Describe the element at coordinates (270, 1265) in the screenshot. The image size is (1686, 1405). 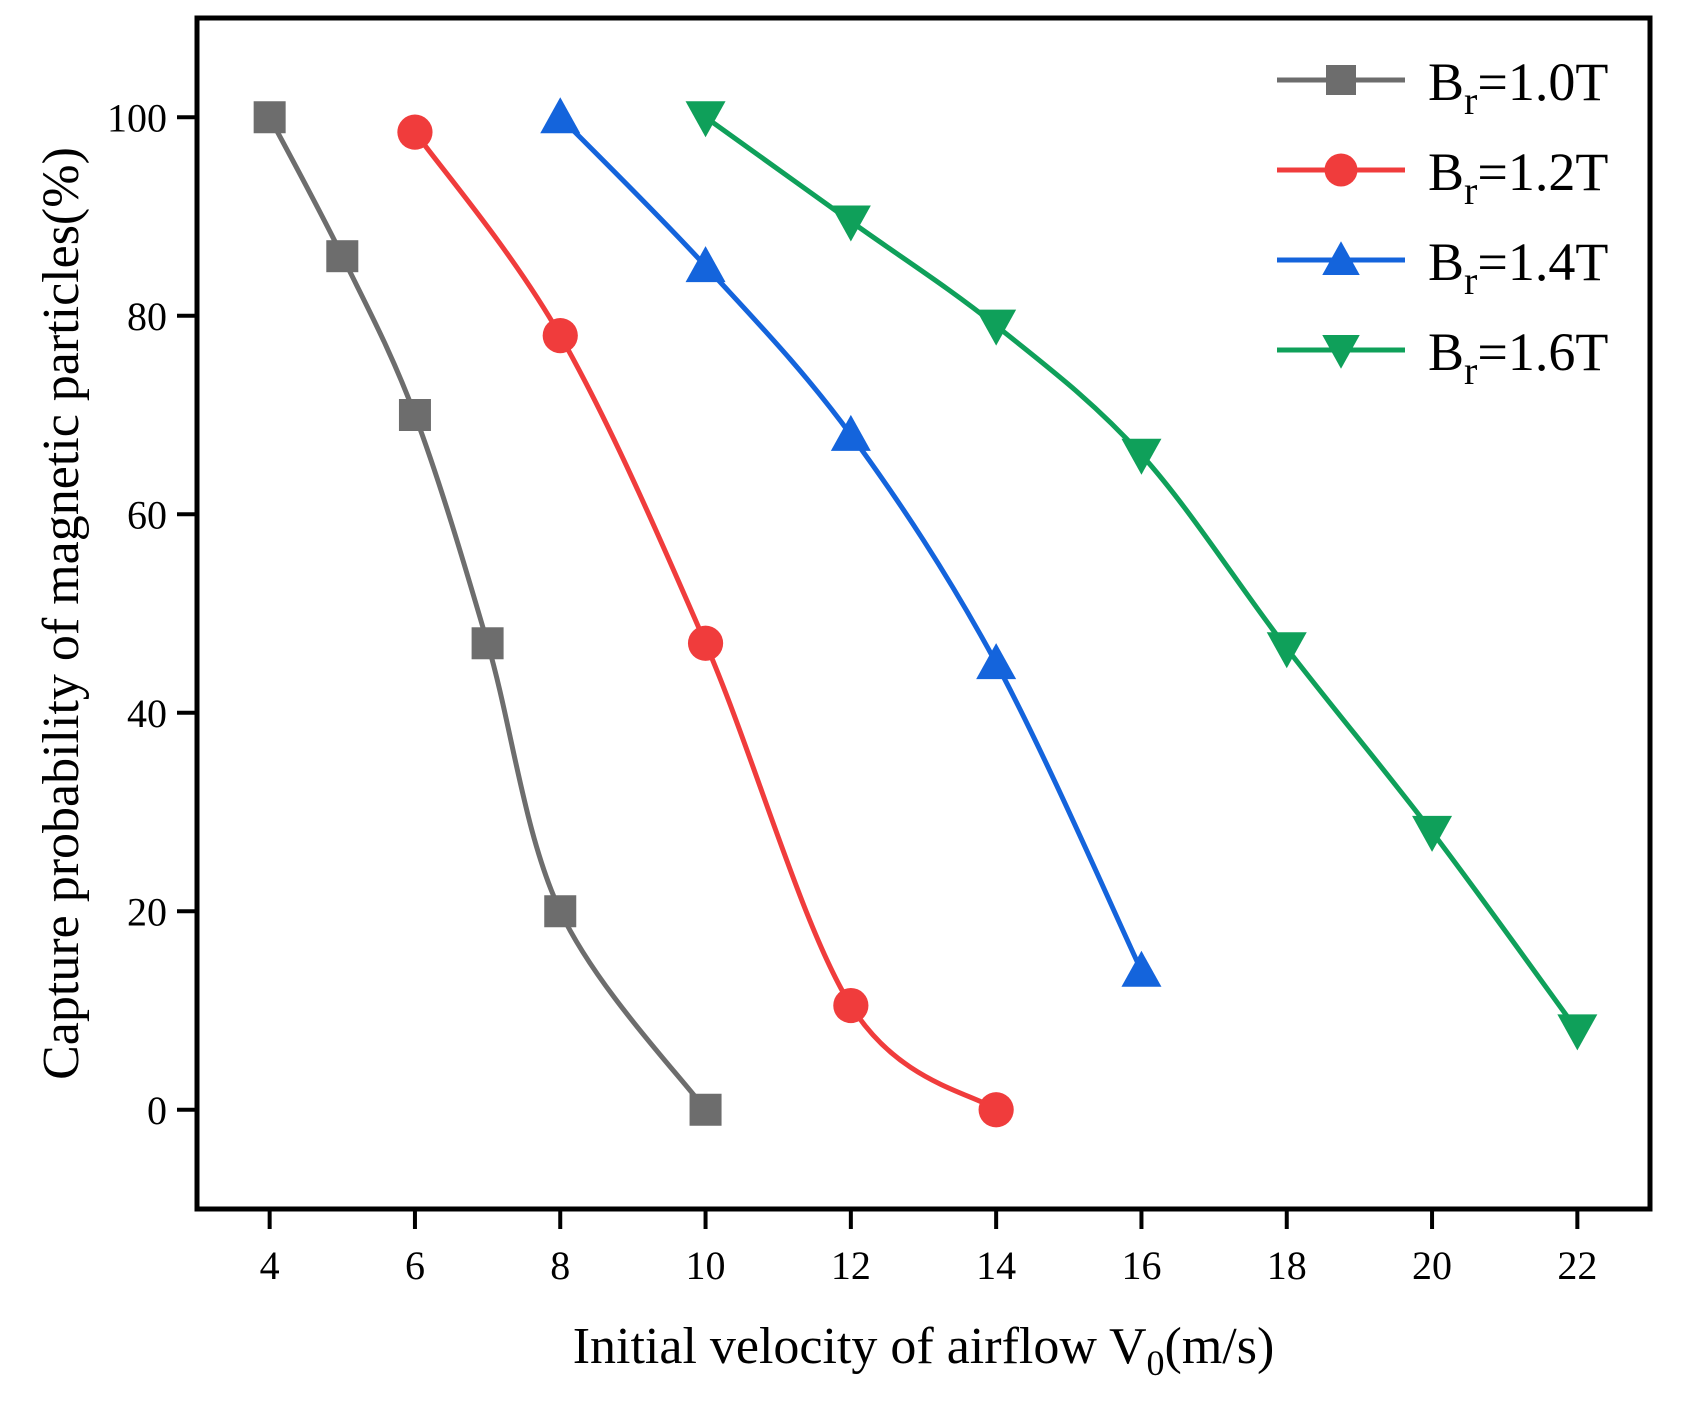
I see `x-tick-label: 4` at that location.